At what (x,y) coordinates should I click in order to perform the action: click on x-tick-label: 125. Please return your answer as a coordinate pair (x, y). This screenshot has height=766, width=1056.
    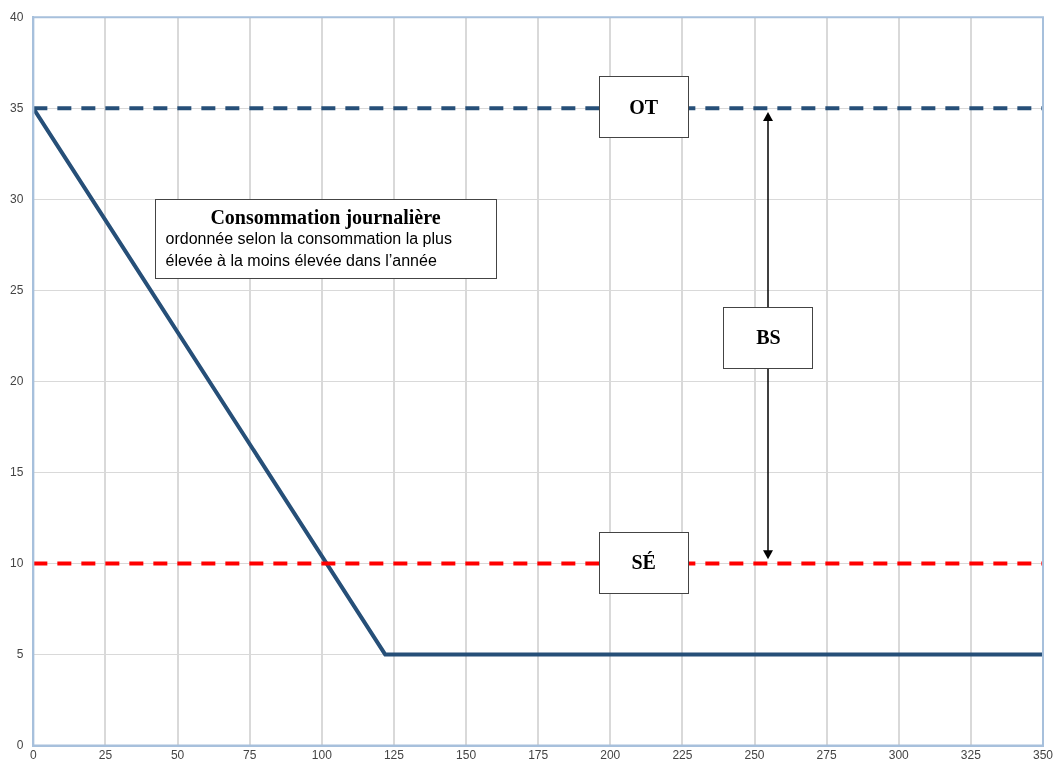
    Looking at the image, I should click on (394, 755).